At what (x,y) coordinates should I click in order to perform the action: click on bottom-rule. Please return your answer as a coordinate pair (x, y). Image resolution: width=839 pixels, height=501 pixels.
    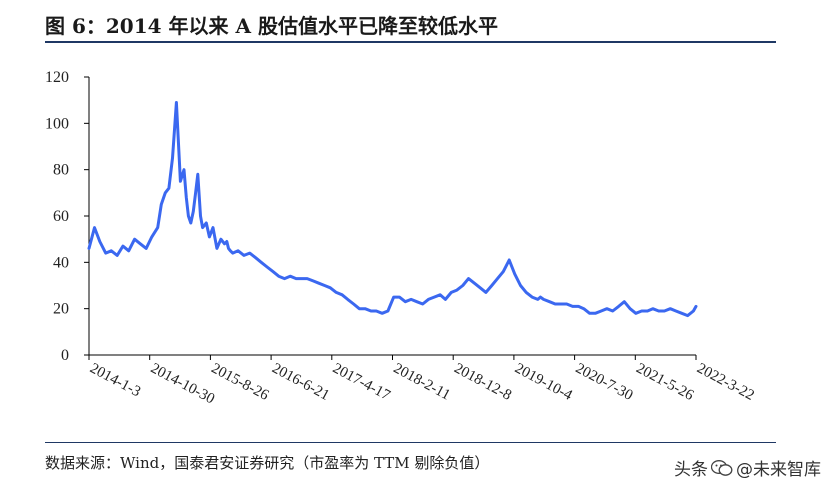
    Looking at the image, I should click on (410, 442).